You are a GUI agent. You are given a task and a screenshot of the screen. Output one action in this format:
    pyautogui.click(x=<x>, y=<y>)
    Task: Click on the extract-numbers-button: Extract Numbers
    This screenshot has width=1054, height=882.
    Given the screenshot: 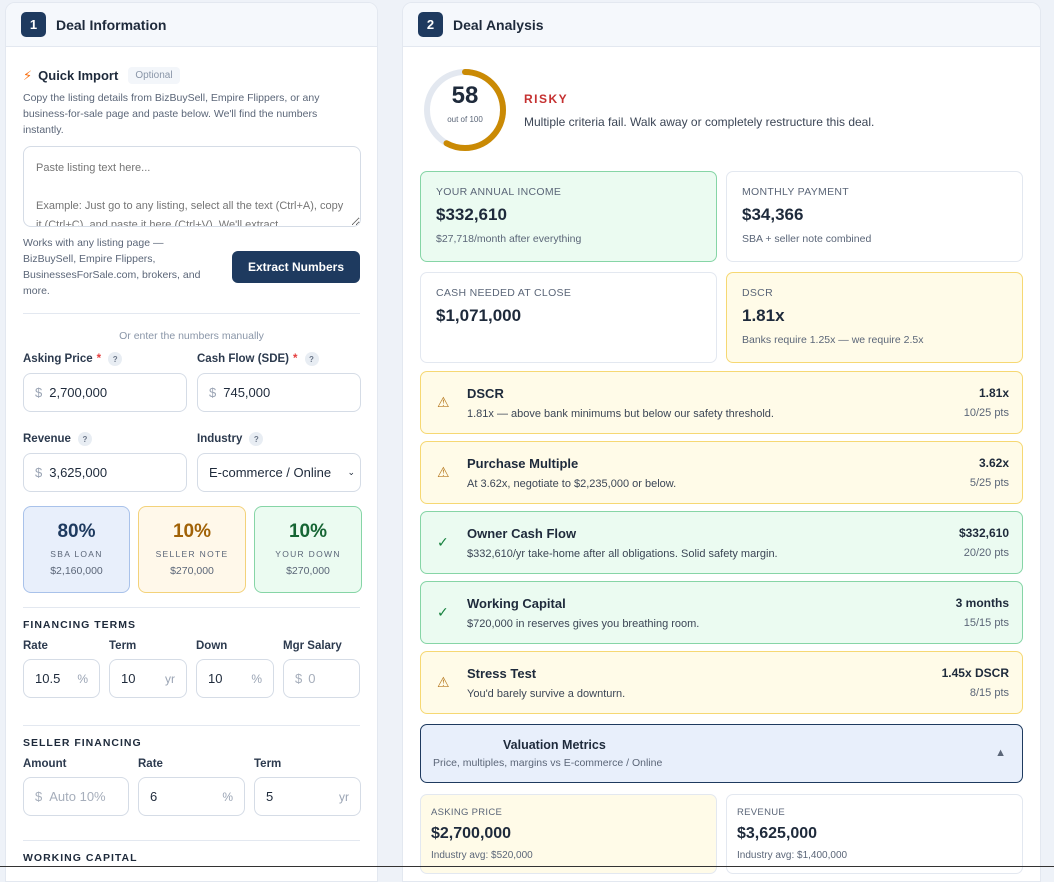 What is the action you would take?
    pyautogui.click(x=296, y=267)
    